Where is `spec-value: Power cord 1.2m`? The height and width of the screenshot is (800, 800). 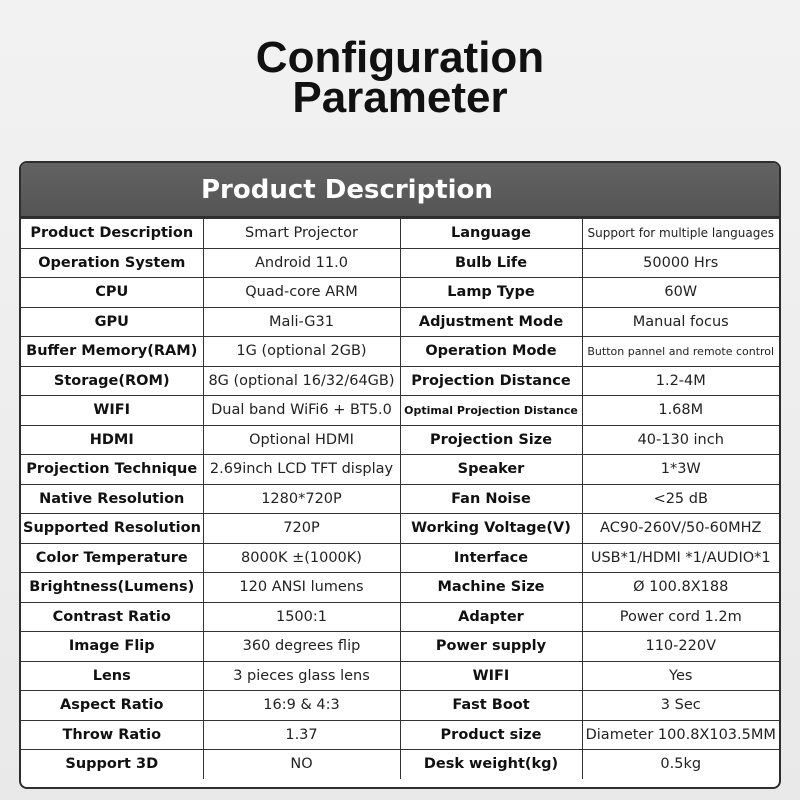 spec-value: Power cord 1.2m is located at coordinates (680, 616).